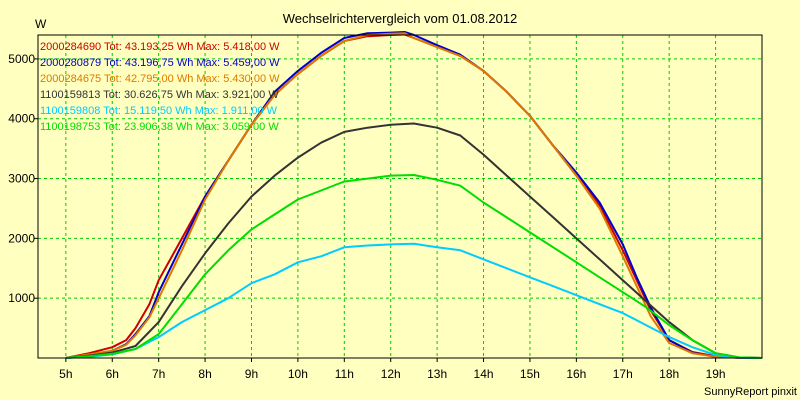 Image resolution: width=800 pixels, height=400 pixels. Describe the element at coordinates (21, 298) in the screenshot. I see `y-tick-label: 1000` at that location.